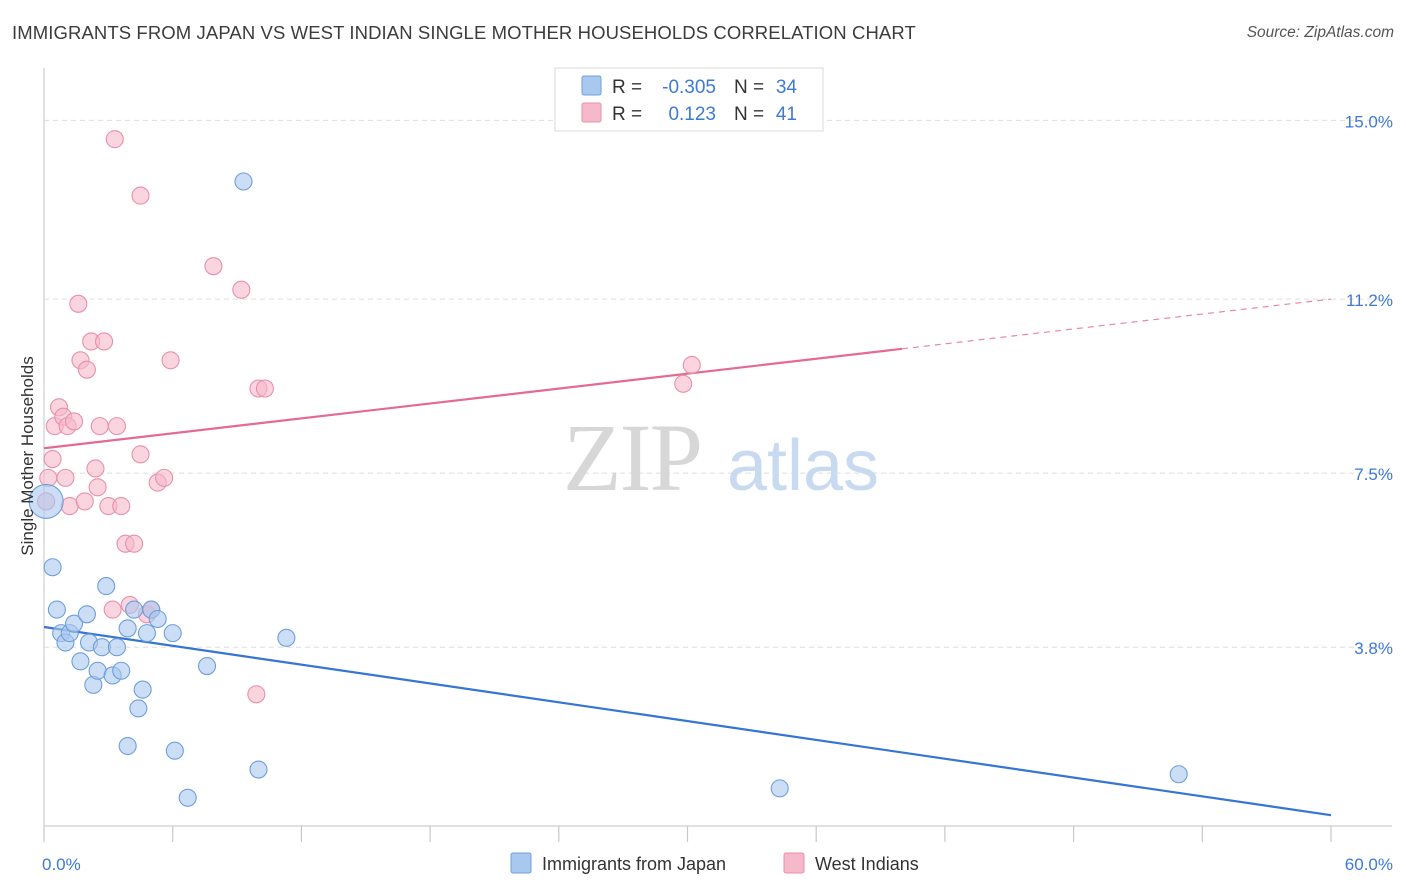 This screenshot has width=1406, height=892. Describe the element at coordinates (1116, 324) in the screenshot. I see `trend-line-west-indians-extension` at that location.